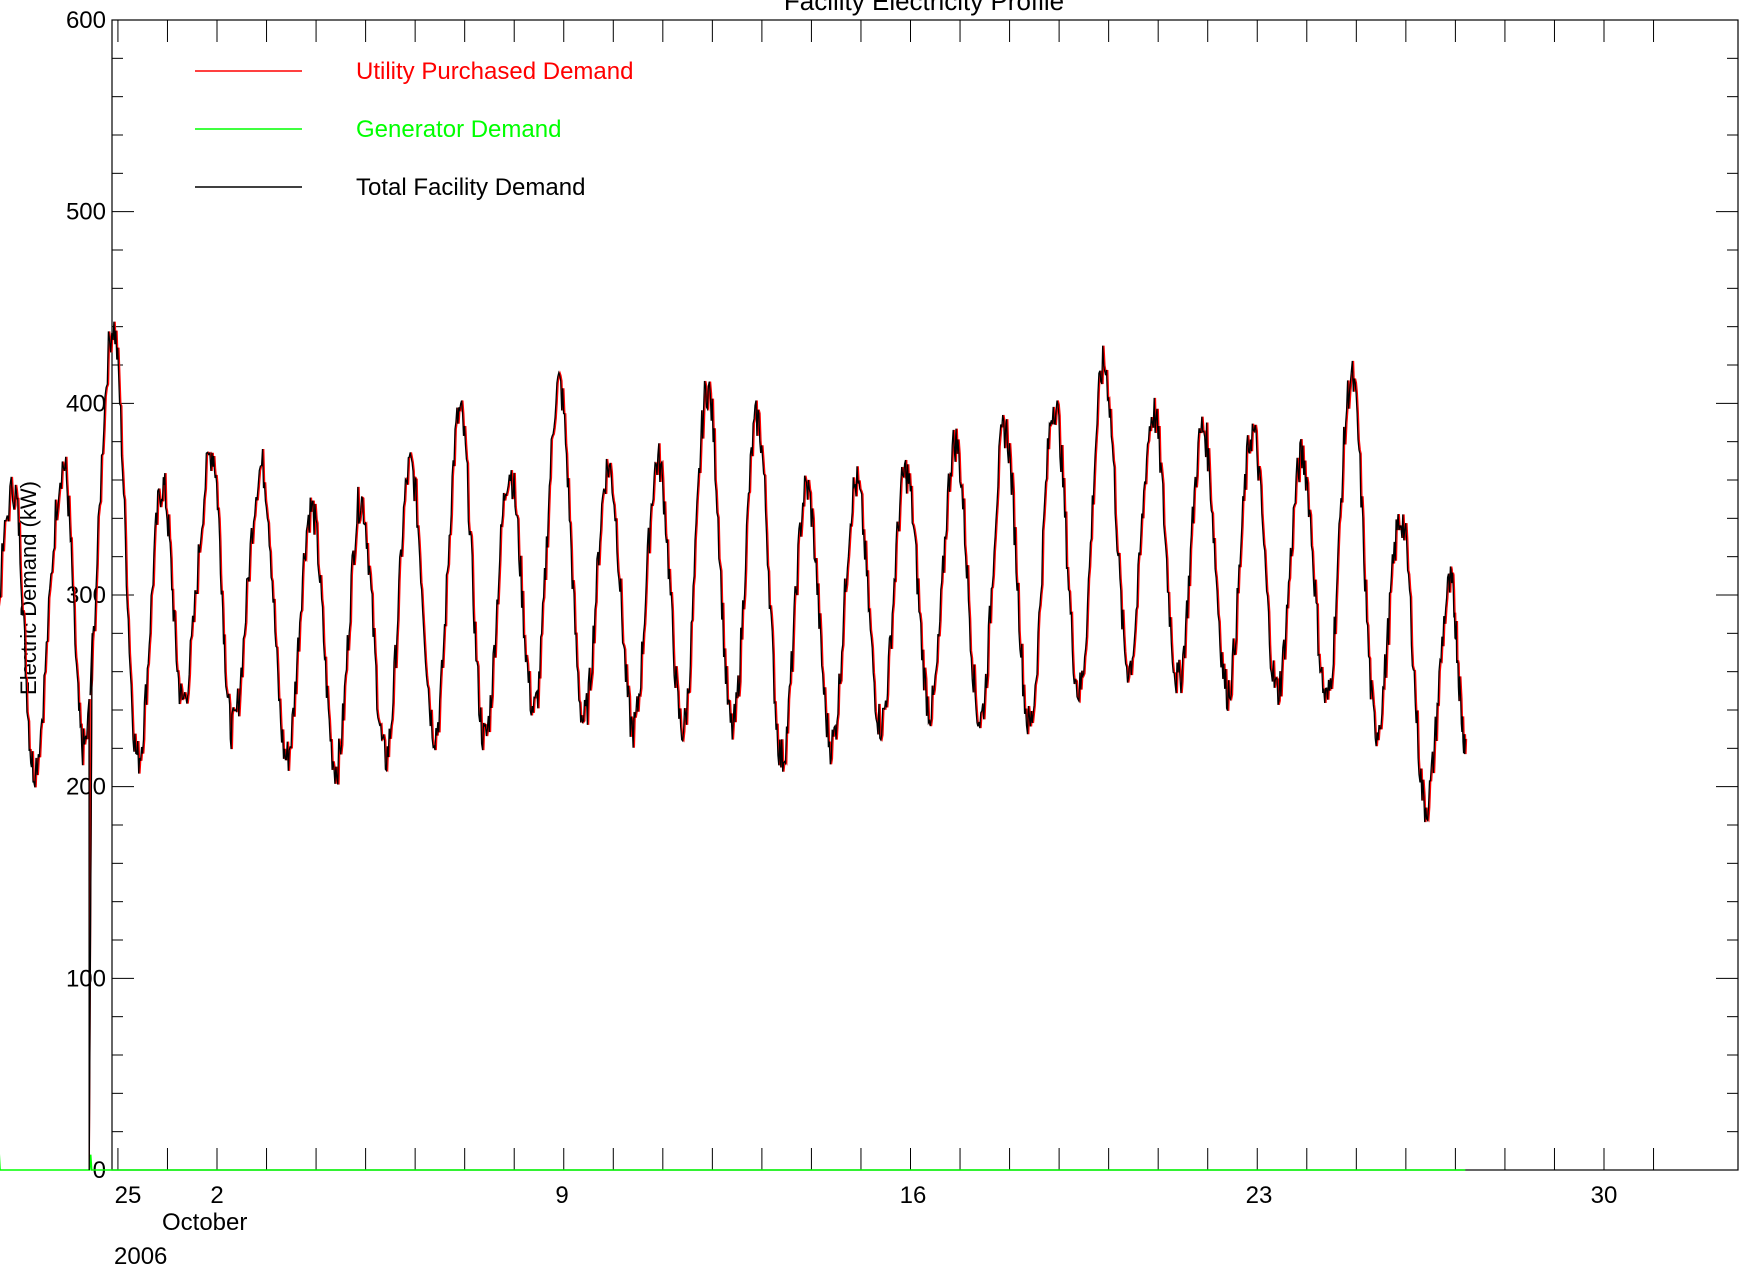  Describe the element at coordinates (86, 212) in the screenshot. I see `y-tick-label: 500` at that location.